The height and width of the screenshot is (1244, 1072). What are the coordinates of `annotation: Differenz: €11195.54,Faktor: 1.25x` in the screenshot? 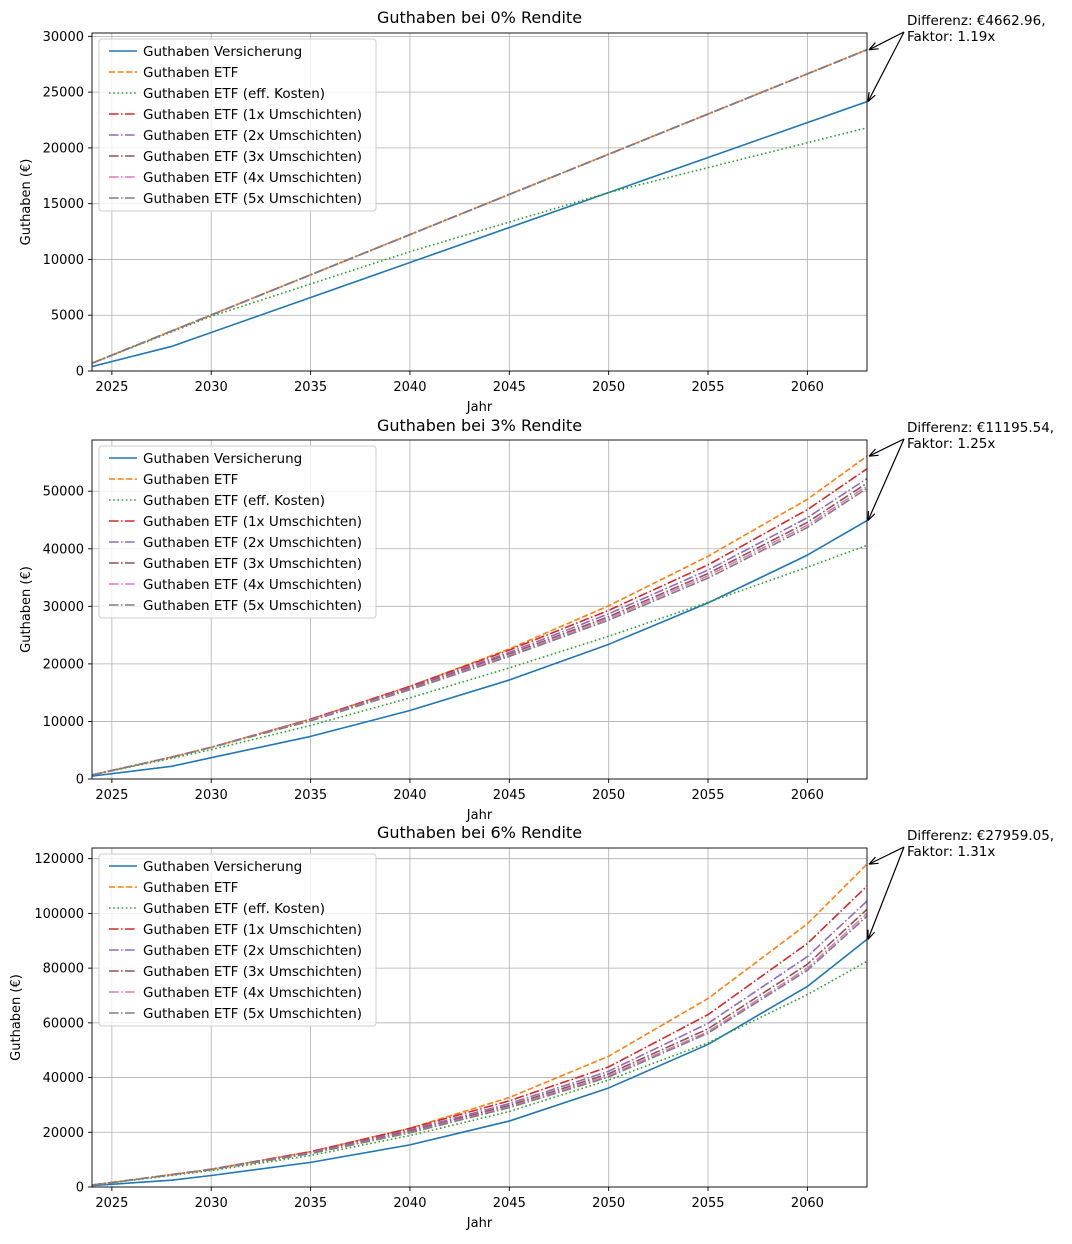 It's located at (960, 471).